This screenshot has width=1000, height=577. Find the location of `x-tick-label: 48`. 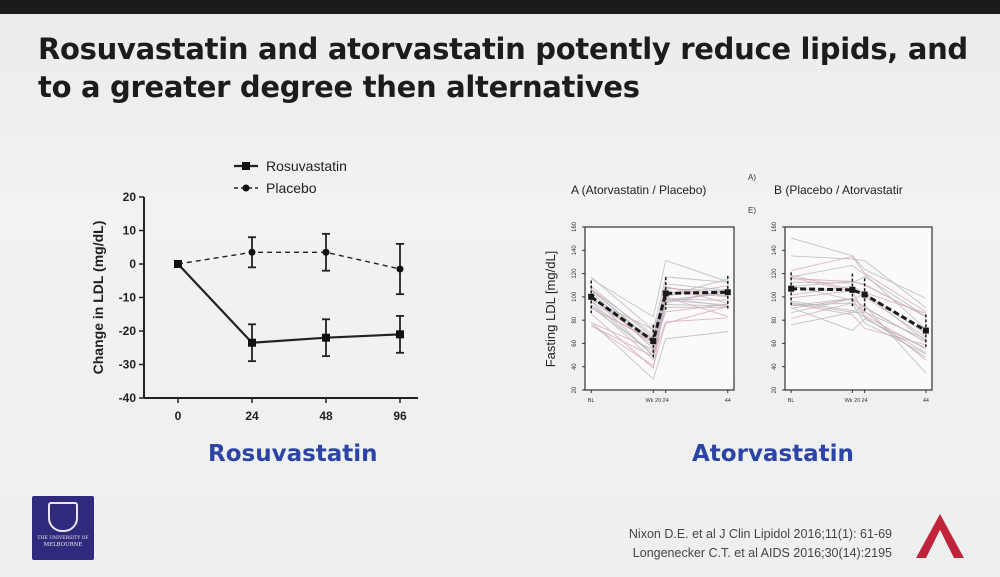

x-tick-label: 48 is located at coordinates (326, 416).